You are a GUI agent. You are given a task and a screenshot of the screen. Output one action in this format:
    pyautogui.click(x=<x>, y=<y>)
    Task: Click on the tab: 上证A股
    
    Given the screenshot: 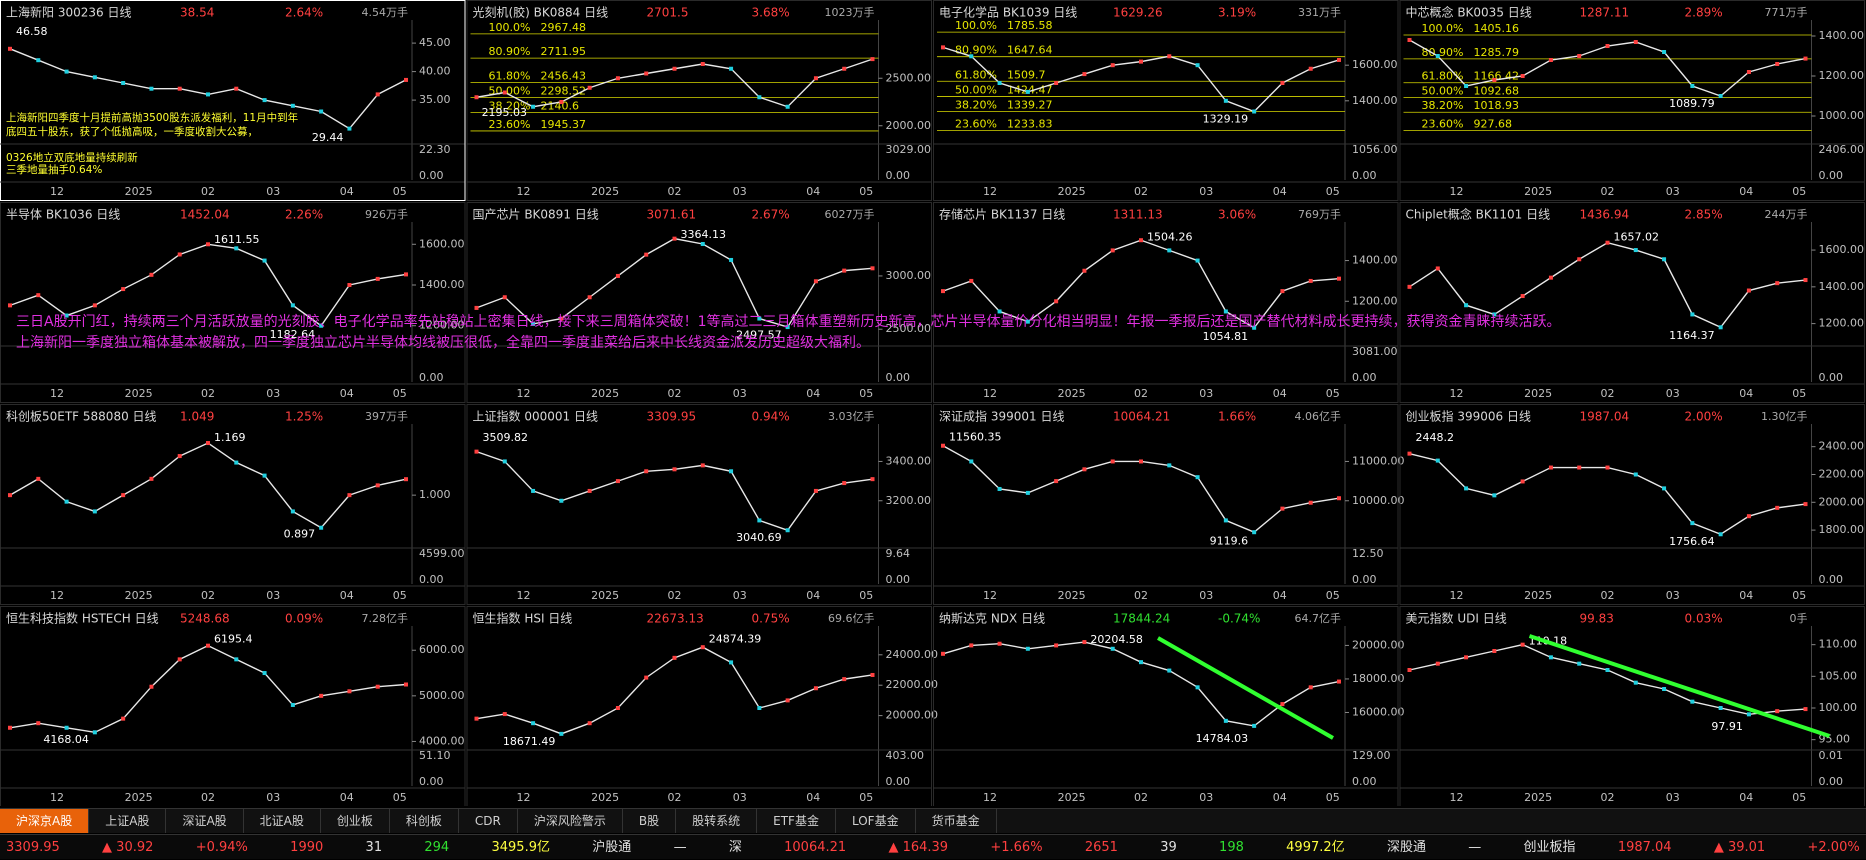 What is the action you would take?
    pyautogui.click(x=128, y=821)
    